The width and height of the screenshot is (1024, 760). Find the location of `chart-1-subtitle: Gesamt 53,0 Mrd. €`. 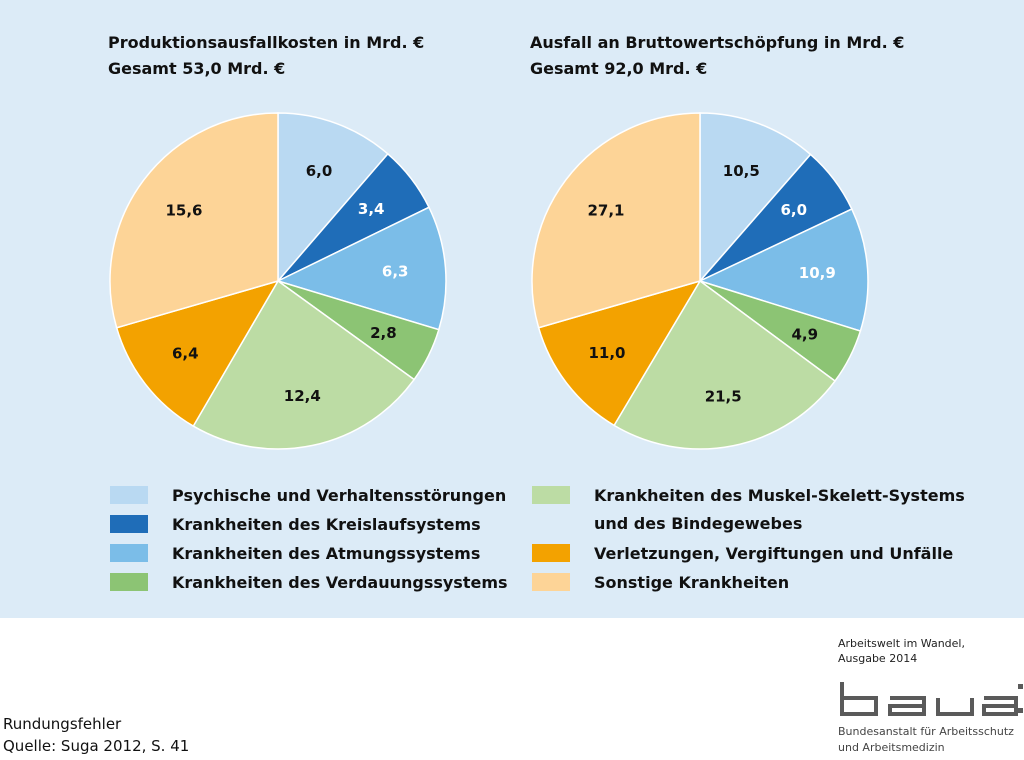

chart-1-subtitle: Gesamt 53,0 Mrd. € is located at coordinates (197, 68).